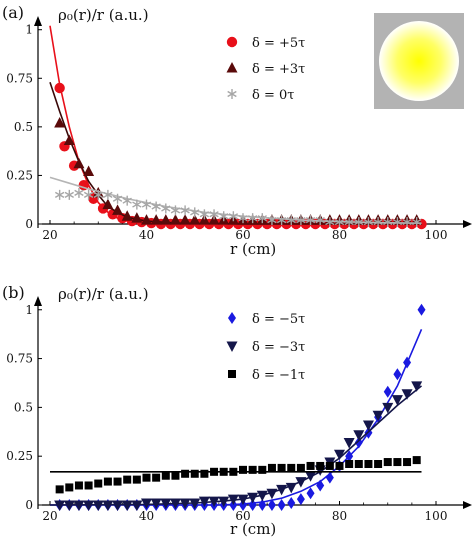 This screenshot has height=543, width=474. What do you see at coordinates (242, 235) in the screenshot?
I see `x-tick-label: 60` at bounding box center [242, 235].